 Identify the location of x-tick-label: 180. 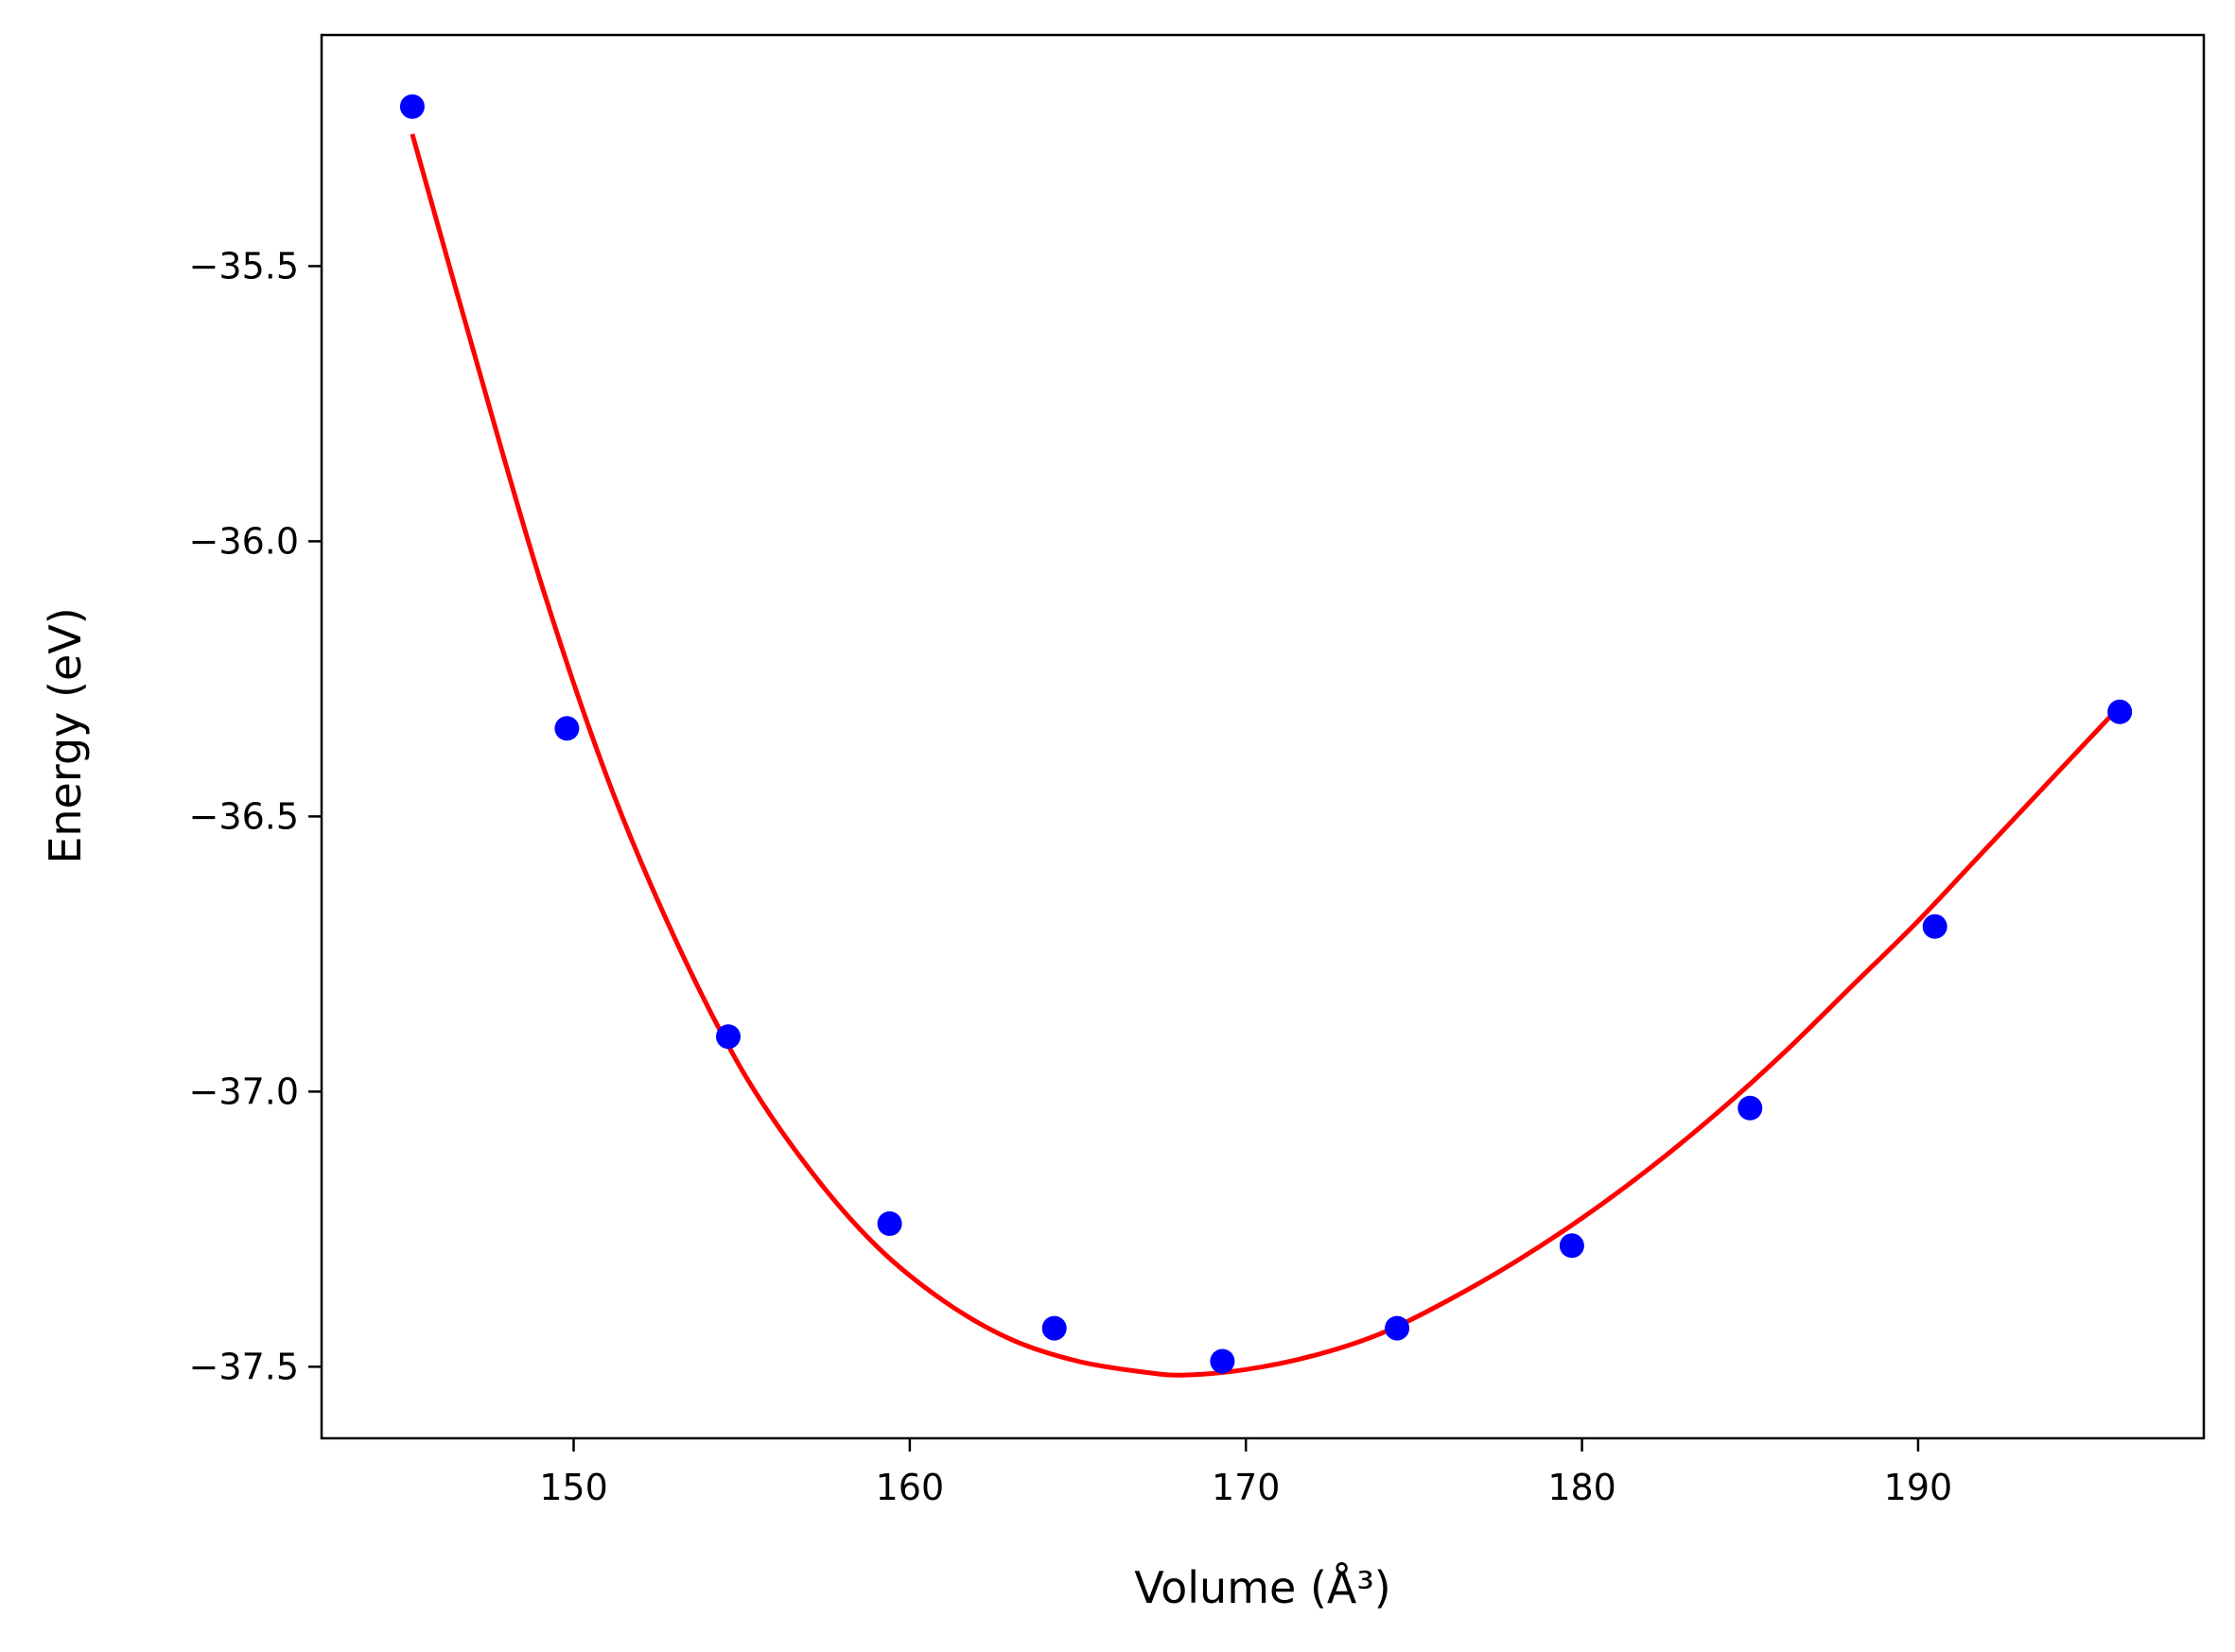
(1581, 1488).